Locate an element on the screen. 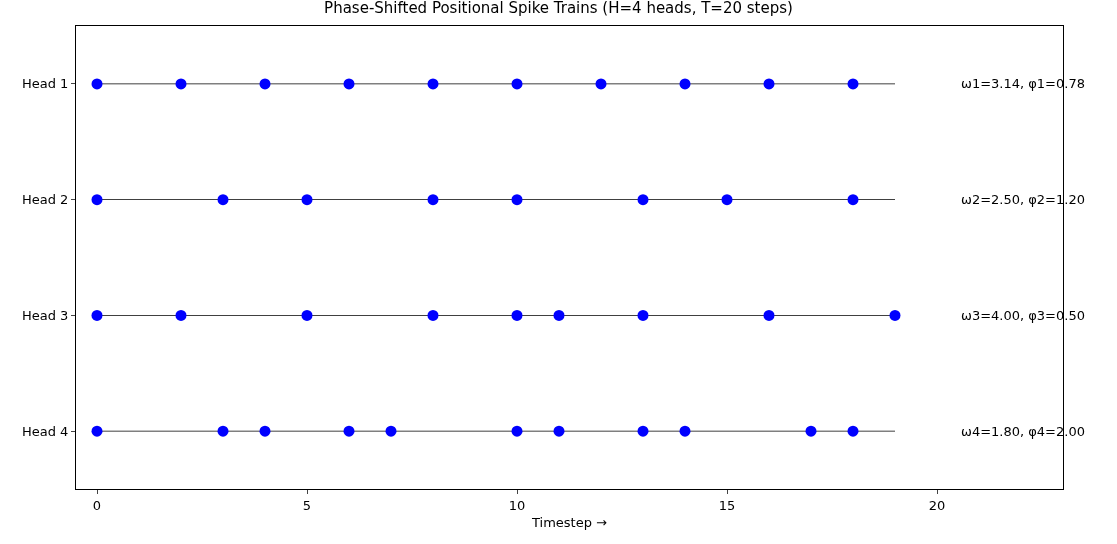 The height and width of the screenshot is (544, 1117). y-tick-label: Head 2 is located at coordinates (45, 200).